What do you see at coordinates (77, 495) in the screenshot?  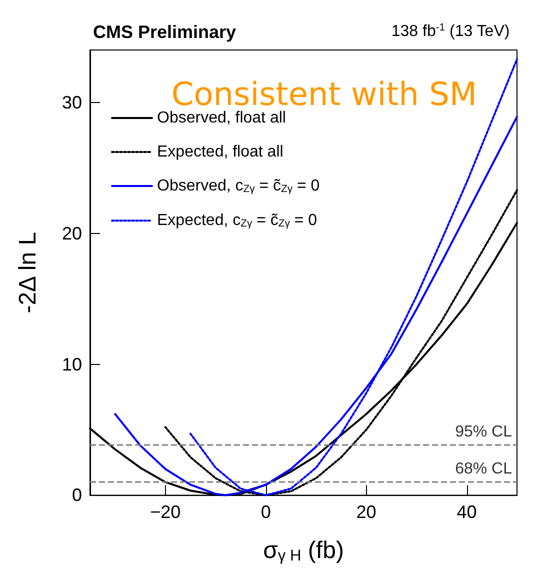 I see `y-tick-label: 0` at bounding box center [77, 495].